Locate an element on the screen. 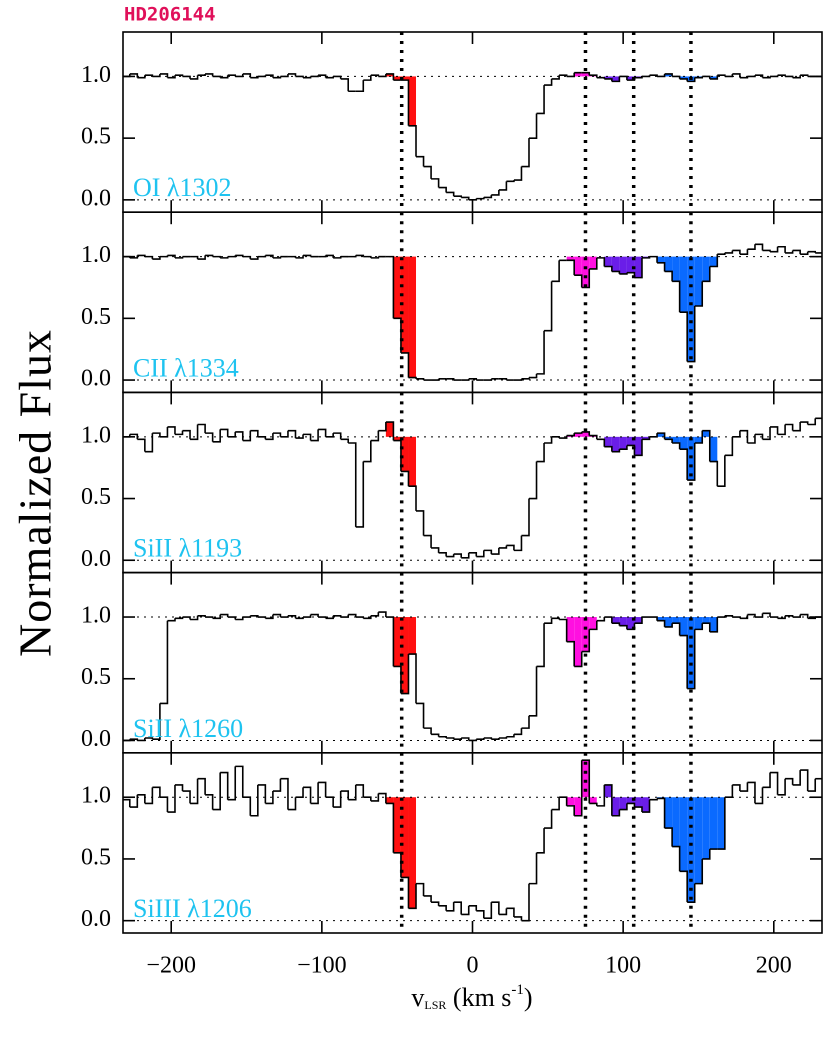  x-axis-title-part: ) is located at coordinates (528, 997).